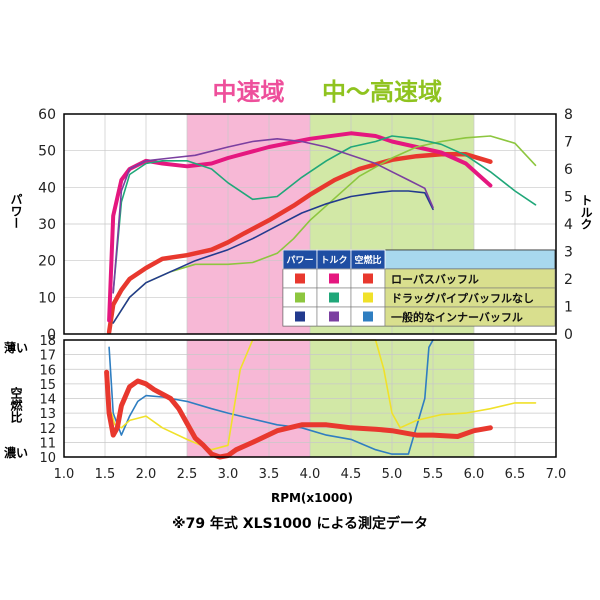  What do you see at coordinates (47, 356) in the screenshot?
I see `afr-tick-label: 17` at bounding box center [47, 356].